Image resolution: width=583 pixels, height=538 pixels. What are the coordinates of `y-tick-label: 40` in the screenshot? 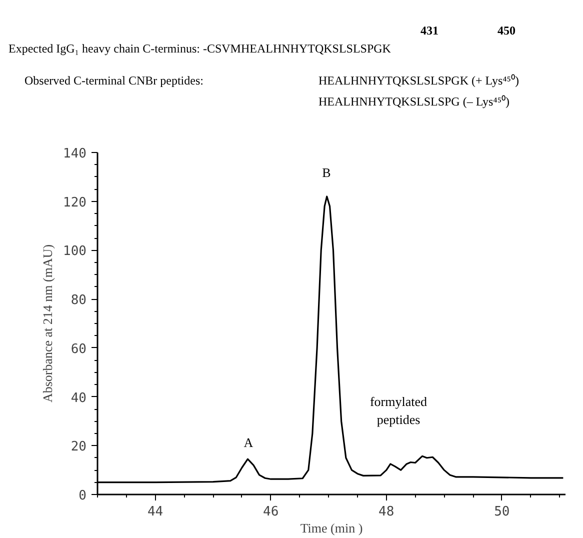 It's located at (78, 398).